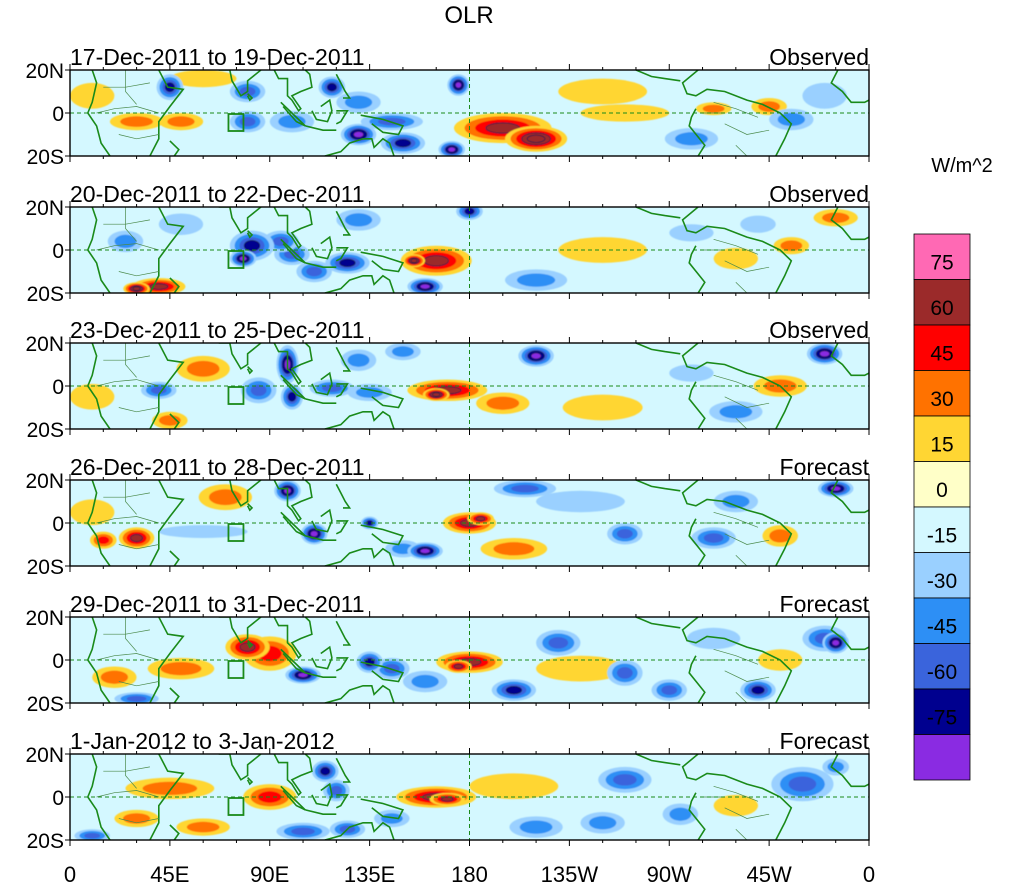  I want to click on x-tick-label: 90E, so click(269, 874).